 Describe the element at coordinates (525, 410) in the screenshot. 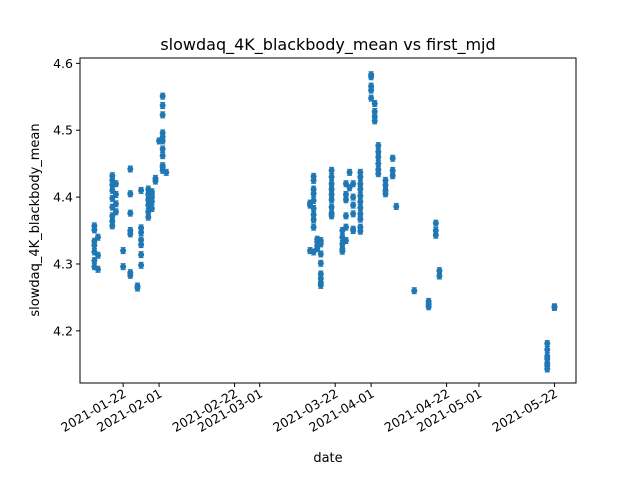

I see `x-tick-label: 2021-05-22` at that location.